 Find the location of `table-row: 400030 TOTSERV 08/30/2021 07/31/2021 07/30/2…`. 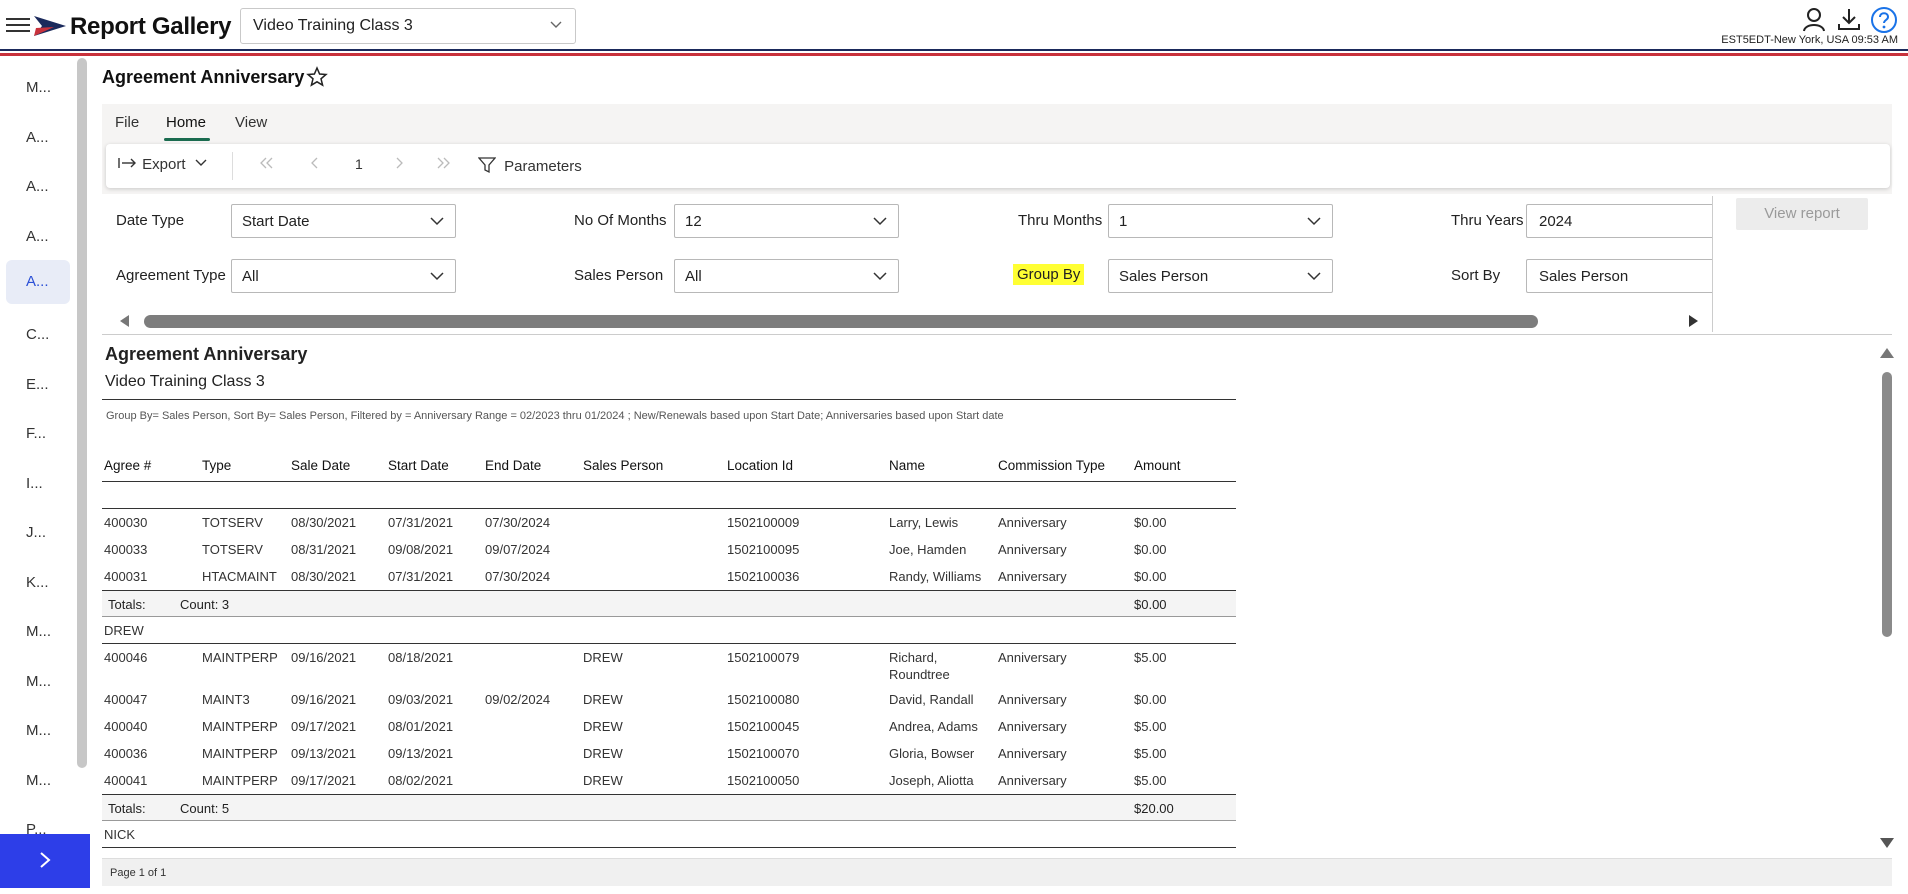

table-row: 400030 TOTSERV 08/30/2021 07/31/2021 07/30/2… is located at coordinates (669, 522).